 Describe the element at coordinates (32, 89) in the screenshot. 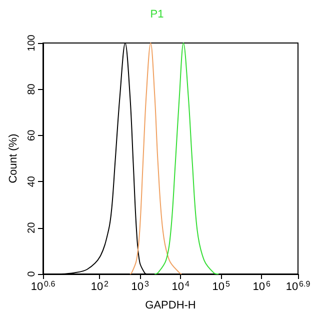

I see `y-tick-label: 80` at that location.